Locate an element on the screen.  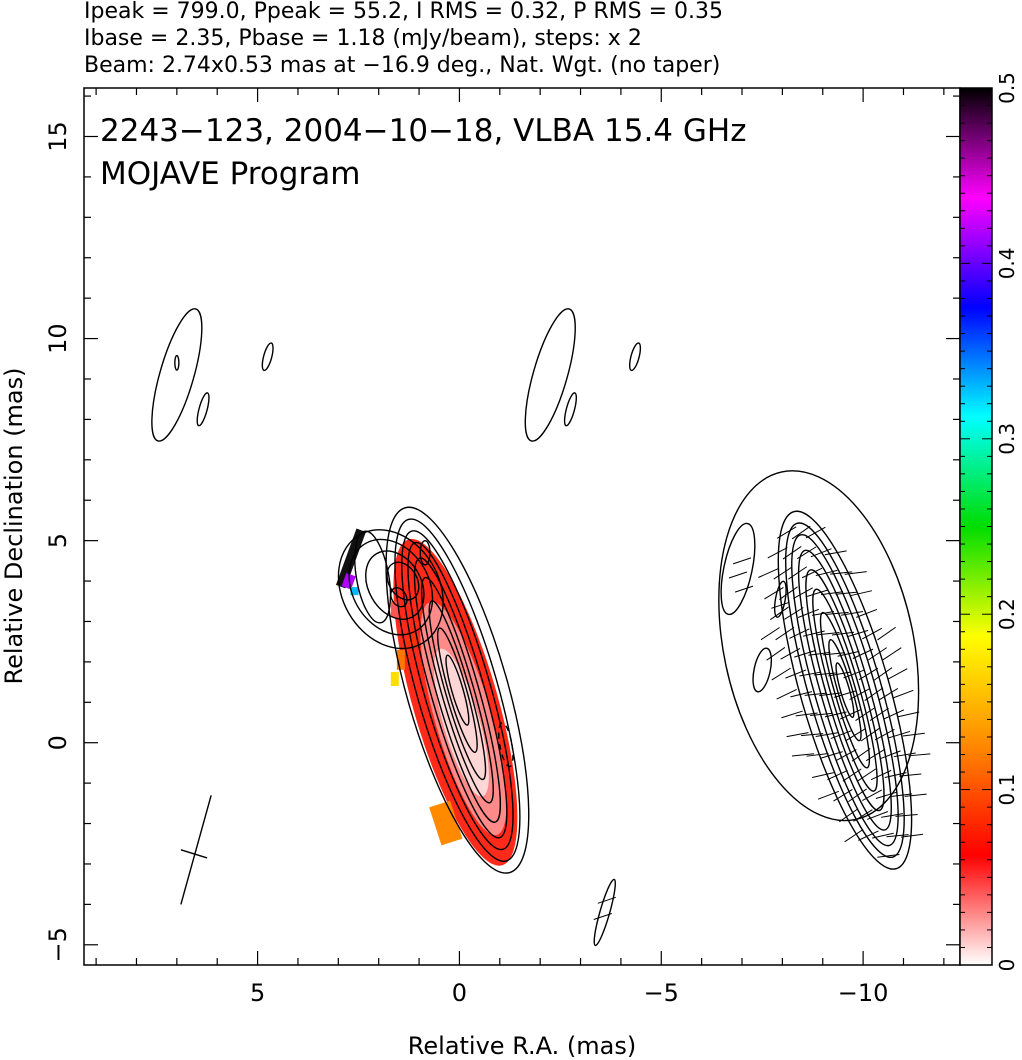
x-tick-label: −5 is located at coordinates (661, 993).